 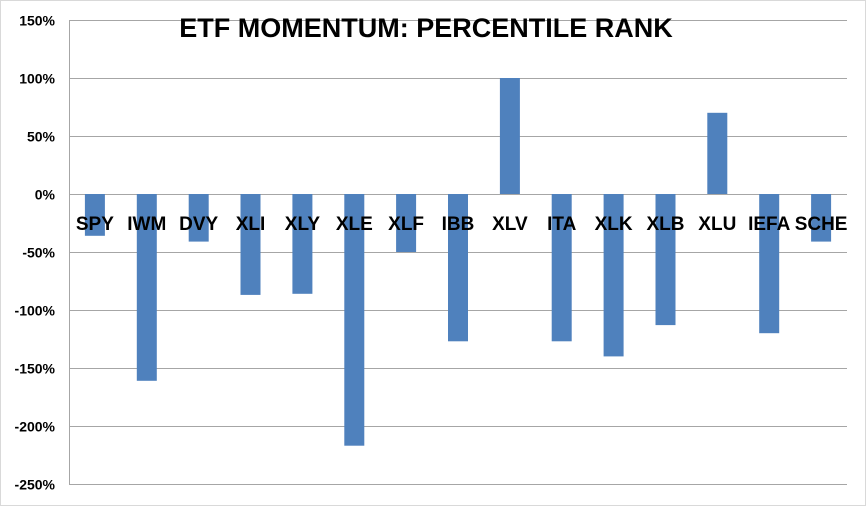 I want to click on chart-title: ETF MOMENTUM: PERCENTILE RANK, so click(x=426, y=28).